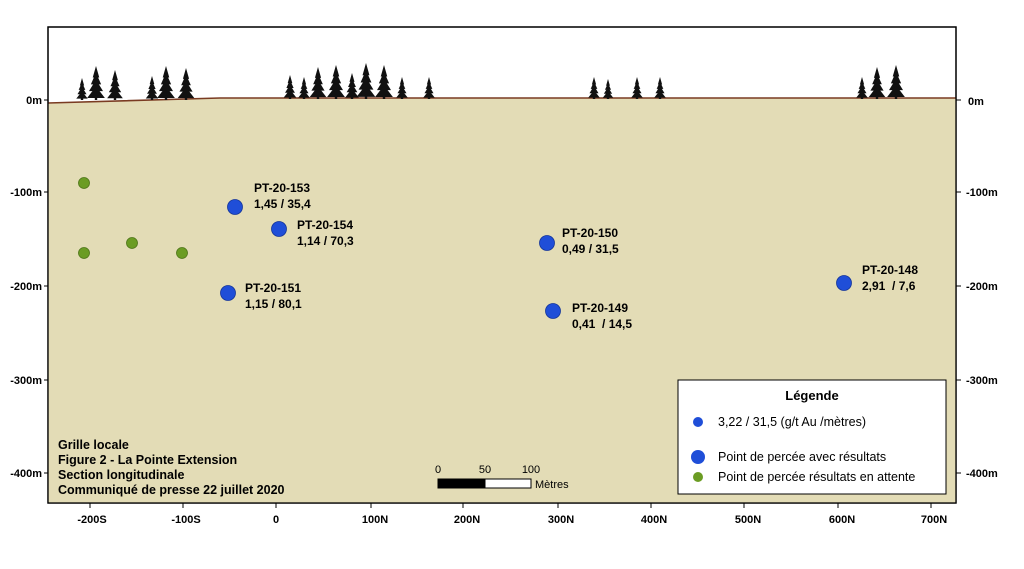 The image size is (1024, 569). What do you see at coordinates (698, 422) in the screenshot?
I see `legend-example-marker` at bounding box center [698, 422].